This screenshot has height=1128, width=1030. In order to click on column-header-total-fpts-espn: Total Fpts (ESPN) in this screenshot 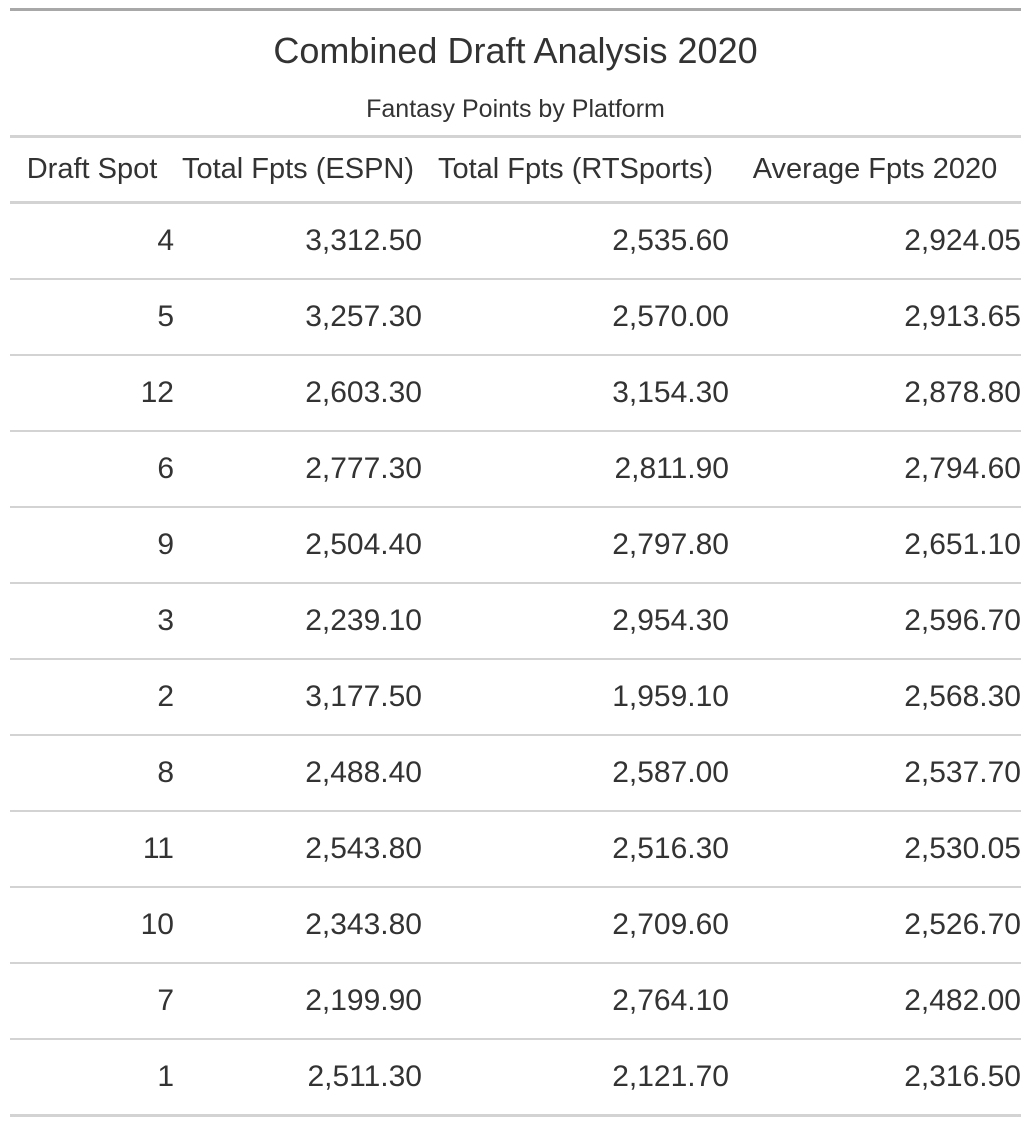, I will do `click(298, 171)`.